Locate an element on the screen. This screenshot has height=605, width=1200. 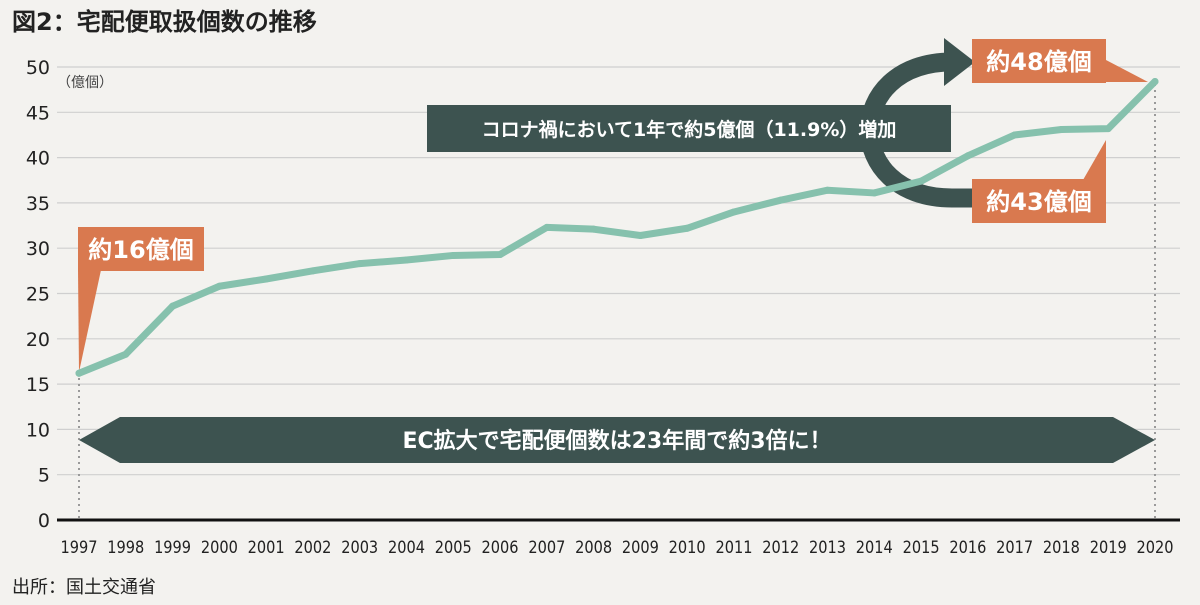
mid-callout-pointer is located at coordinates (1094, 160).